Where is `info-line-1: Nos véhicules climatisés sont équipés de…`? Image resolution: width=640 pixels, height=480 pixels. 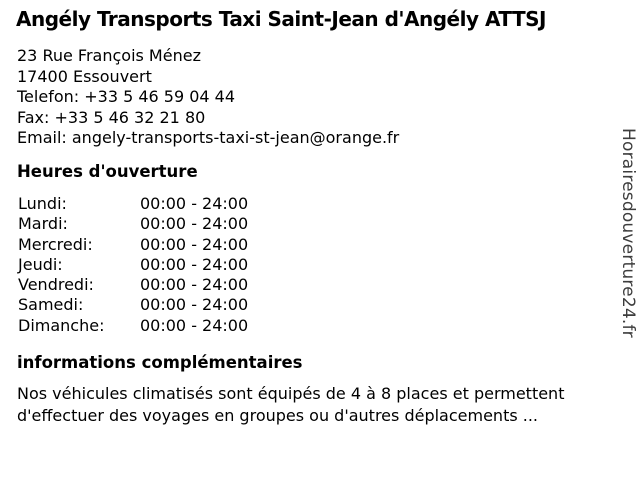
info-line-1: Nos véhicules climatisés sont équipés de… is located at coordinates (291, 393).